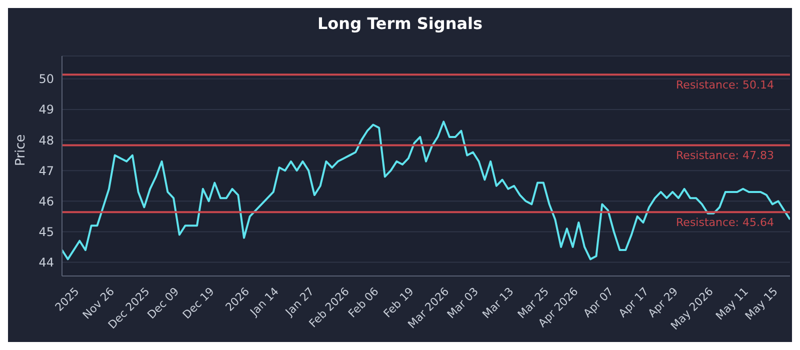 This screenshot has width=800, height=350. What do you see at coordinates (46, 263) in the screenshot?
I see `y-tick-label: 44` at bounding box center [46, 263].